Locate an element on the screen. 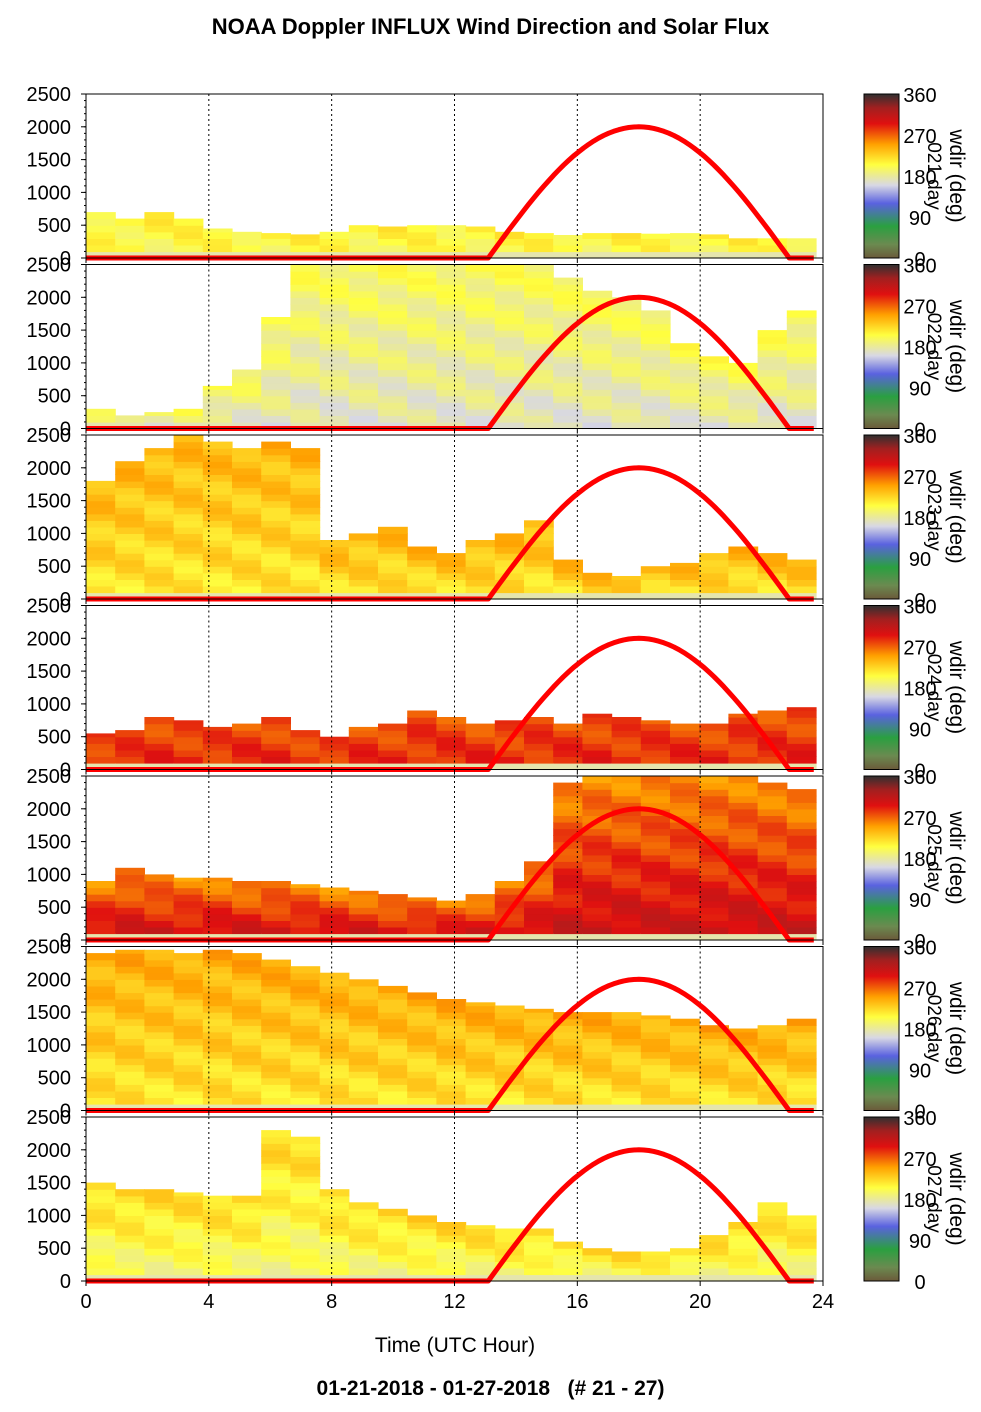 The image size is (981, 1412). solar-flux-curve is located at coordinates (450, 703).